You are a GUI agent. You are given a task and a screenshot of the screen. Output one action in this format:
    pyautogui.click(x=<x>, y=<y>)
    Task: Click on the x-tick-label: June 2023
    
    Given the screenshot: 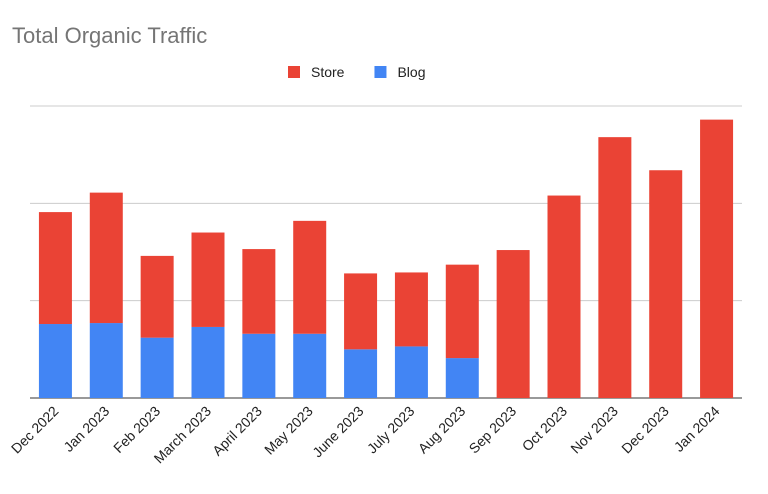 What is the action you would take?
    pyautogui.click(x=338, y=432)
    